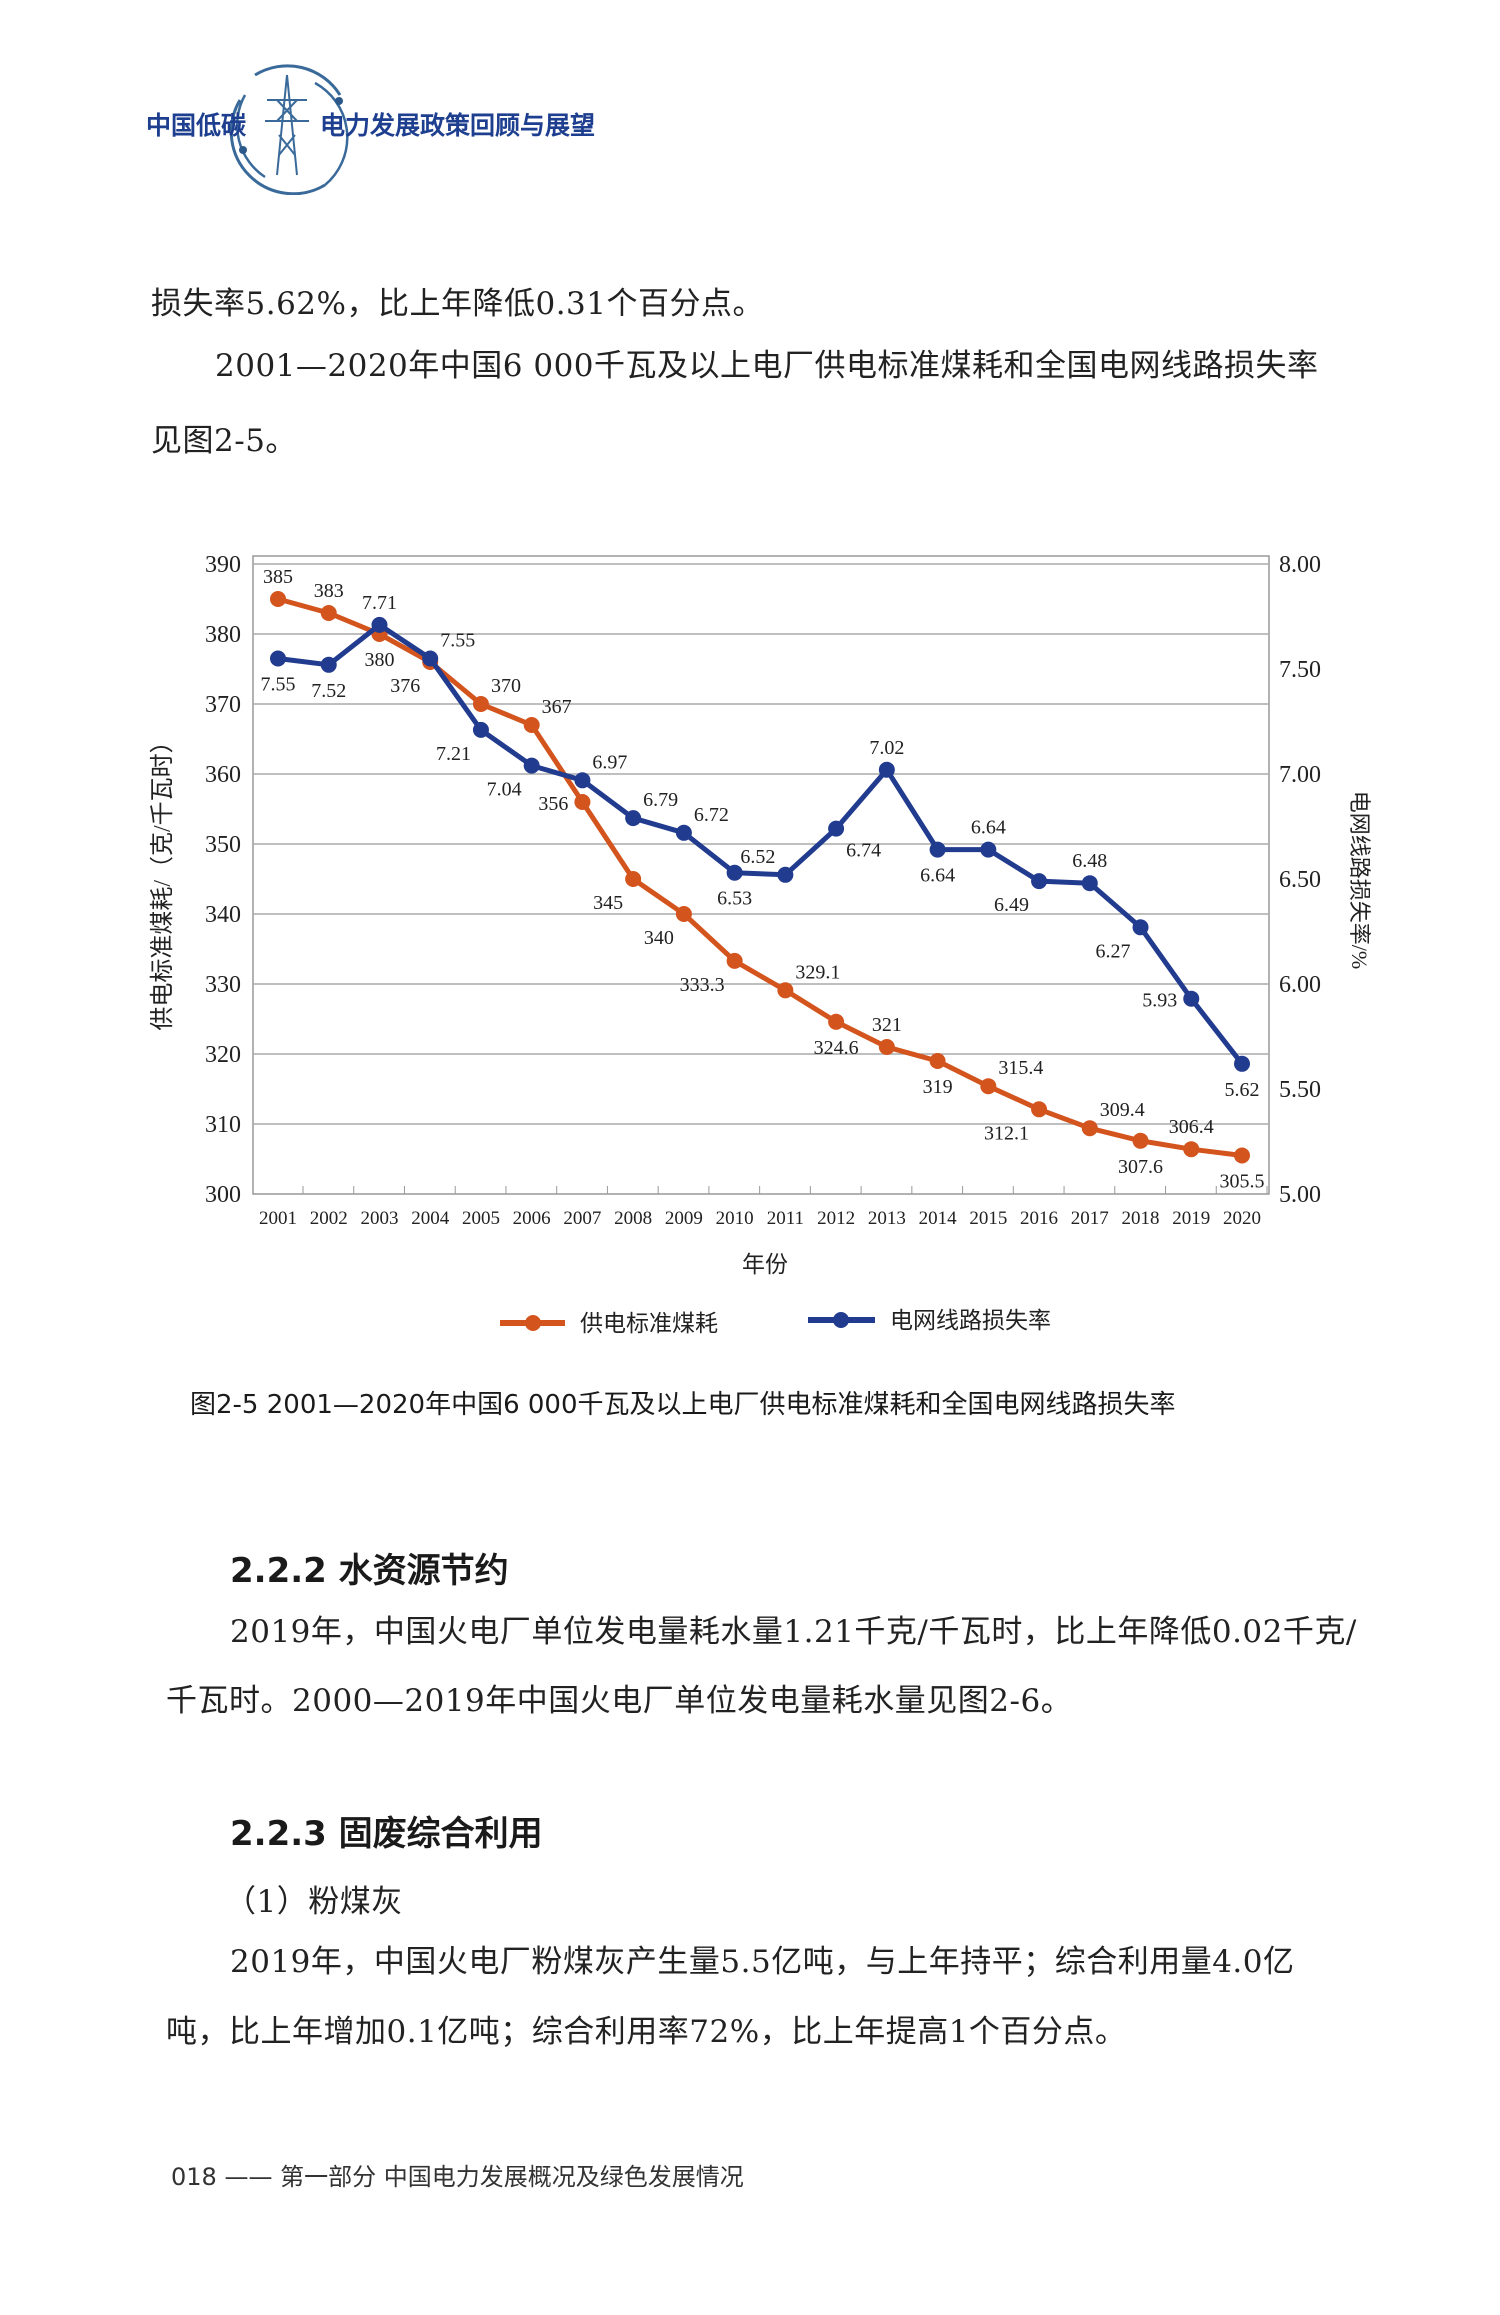 This screenshot has width=1500, height=2315. Describe the element at coordinates (609, 762) in the screenshot. I see `loss-rate-data-label: 6.97` at that location.